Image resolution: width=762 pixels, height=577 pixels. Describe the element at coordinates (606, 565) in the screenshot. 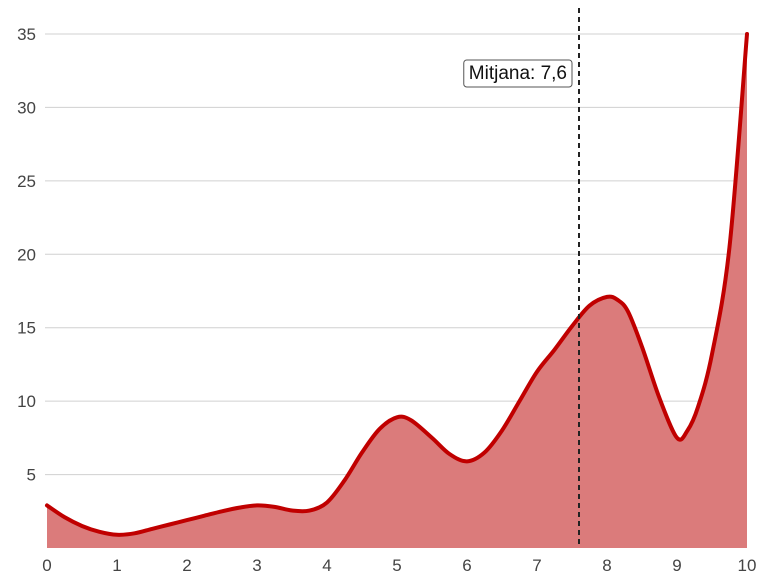

I see `x-tick-label: 8` at that location.